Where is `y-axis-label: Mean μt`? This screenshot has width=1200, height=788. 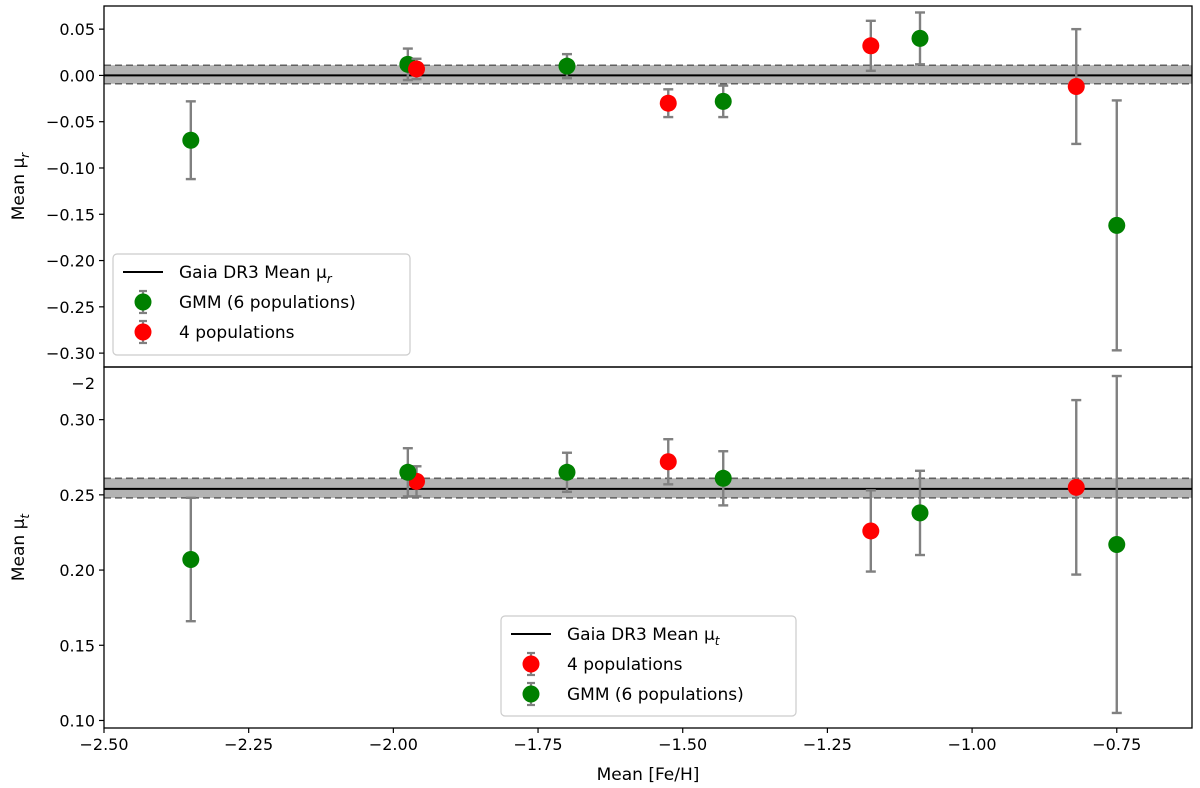
y-axis-label: Mean μt is located at coordinates (20, 547).